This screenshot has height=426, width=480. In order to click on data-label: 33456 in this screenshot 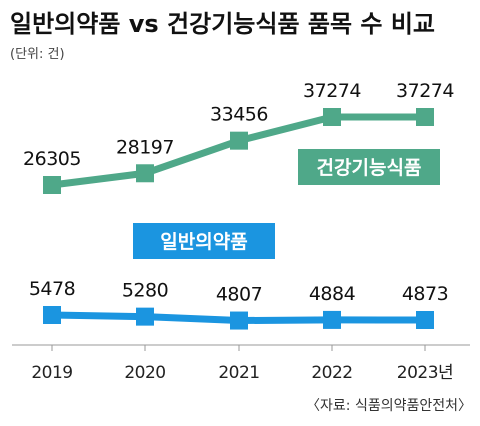, I will do `click(239, 115)`.